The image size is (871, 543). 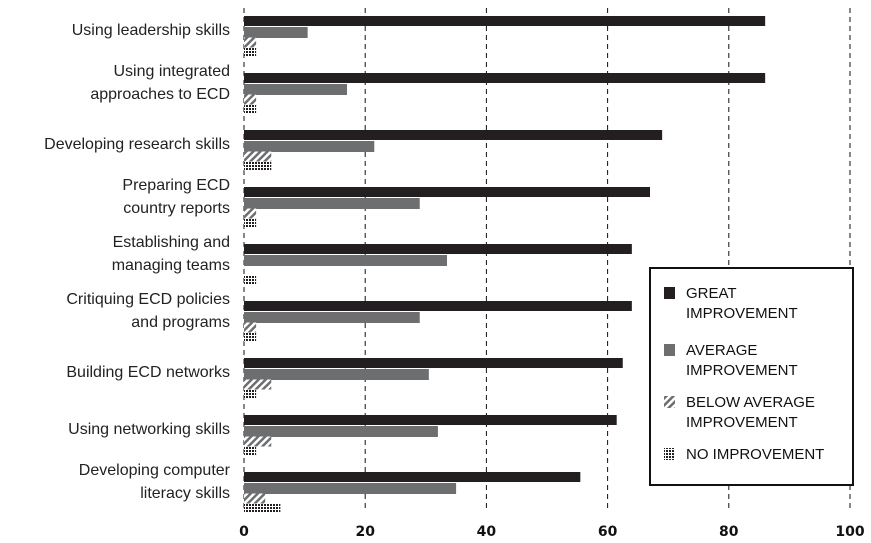 What do you see at coordinates (742, 360) in the screenshot?
I see `legend-entry: AVERAGE IMPROVEMENT` at bounding box center [742, 360].